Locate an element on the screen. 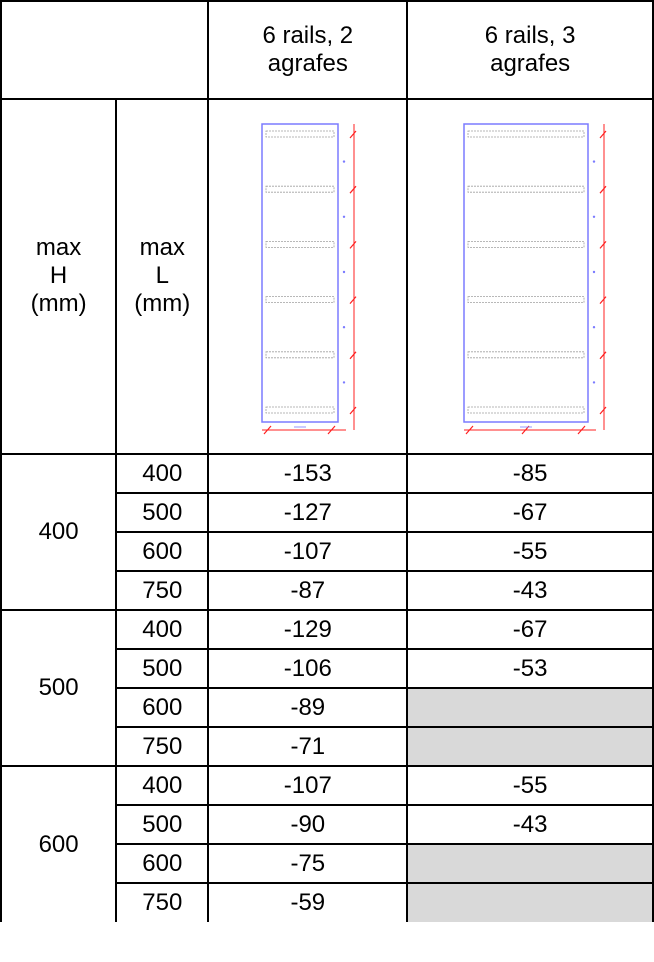 The height and width of the screenshot is (962, 654). diagram-cell-3-agrafes is located at coordinates (530, 276).